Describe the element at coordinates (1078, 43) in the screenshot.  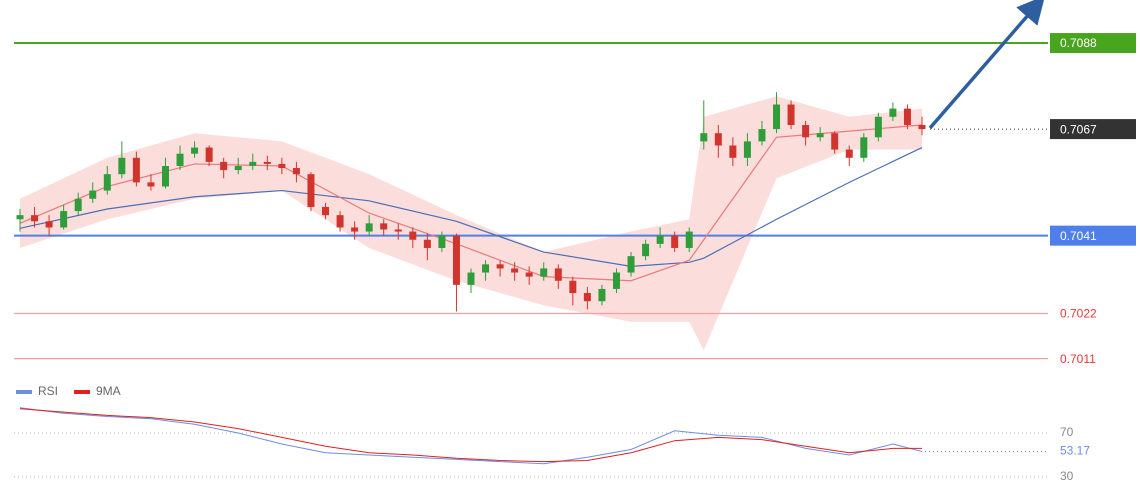
I see `level-label: 0.7088` at that location.